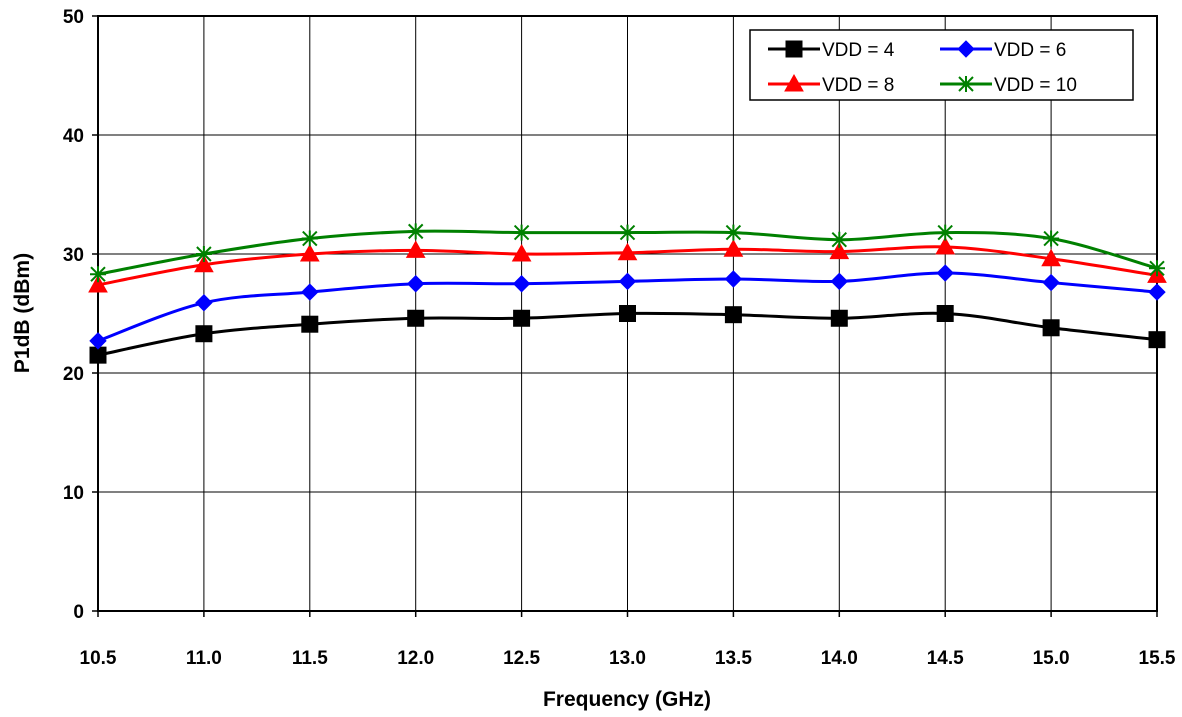  I want to click on legend-entry: VDD = 10, so click(1008, 85).